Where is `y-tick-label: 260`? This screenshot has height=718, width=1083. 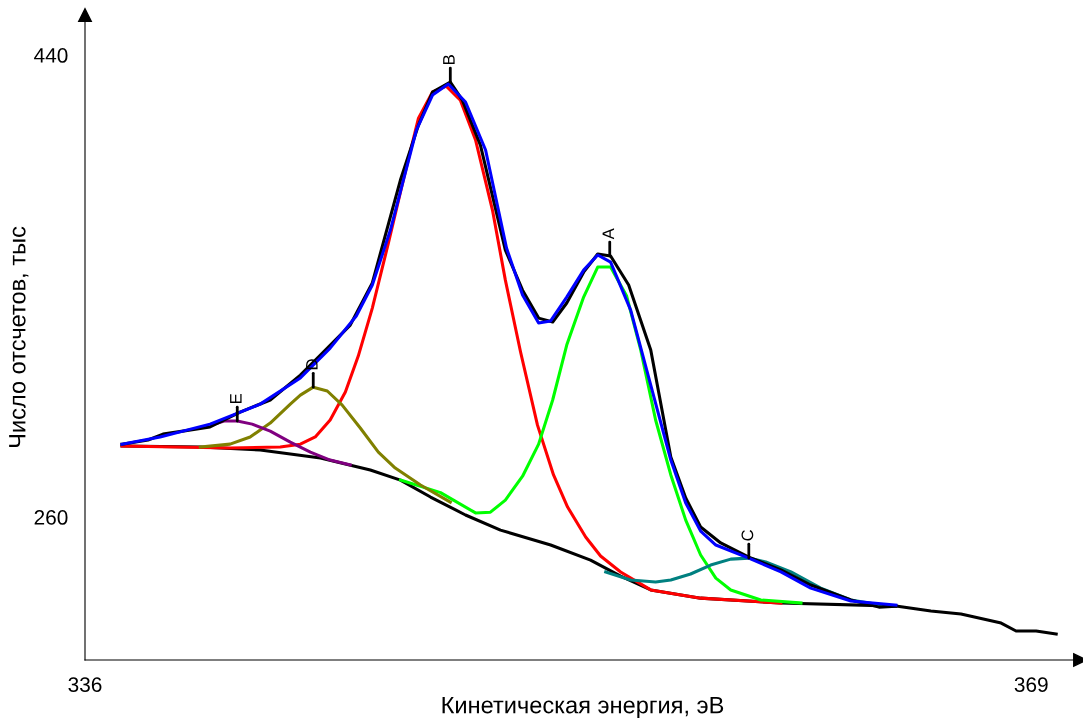
y-tick-label: 260 is located at coordinates (51, 517).